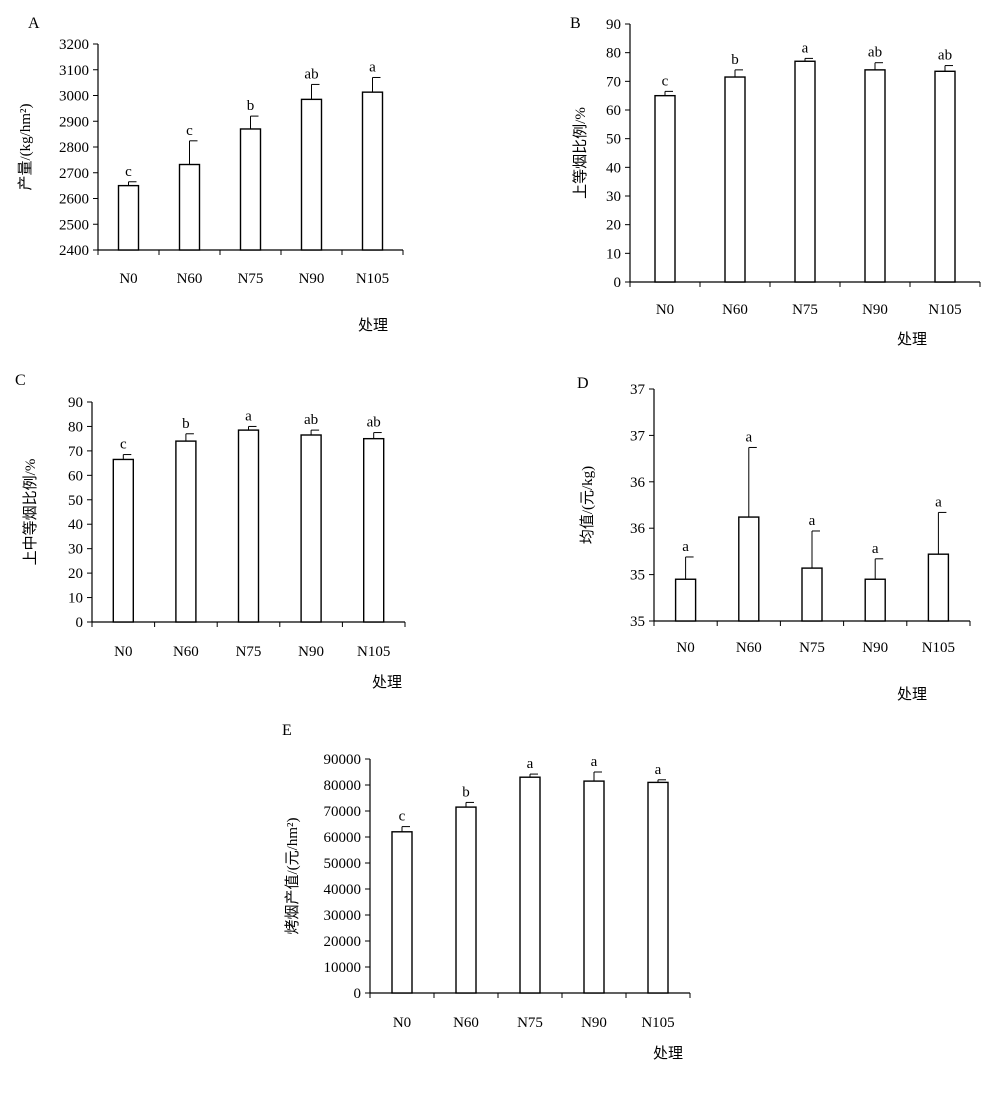 The image size is (1000, 1112). I want to click on panel-a-significance-label: b, so click(251, 106).